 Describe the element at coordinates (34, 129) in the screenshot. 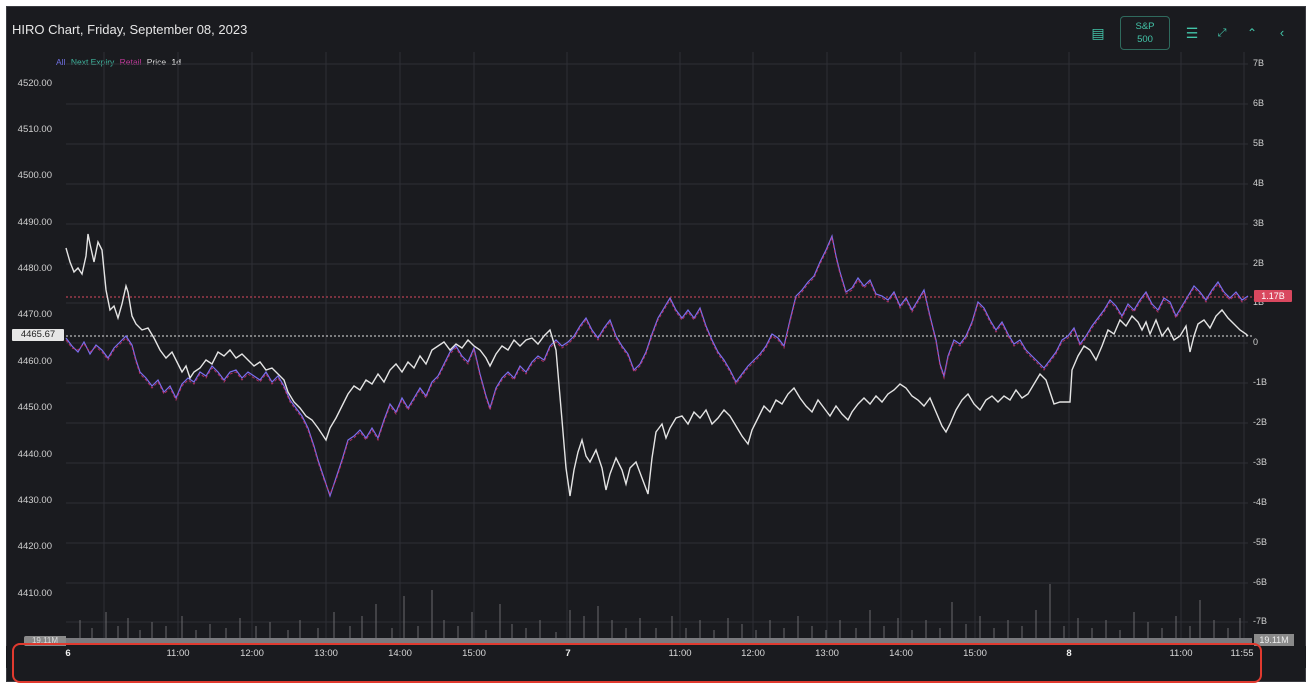

I see `y-left-tick: 4510.00` at that location.